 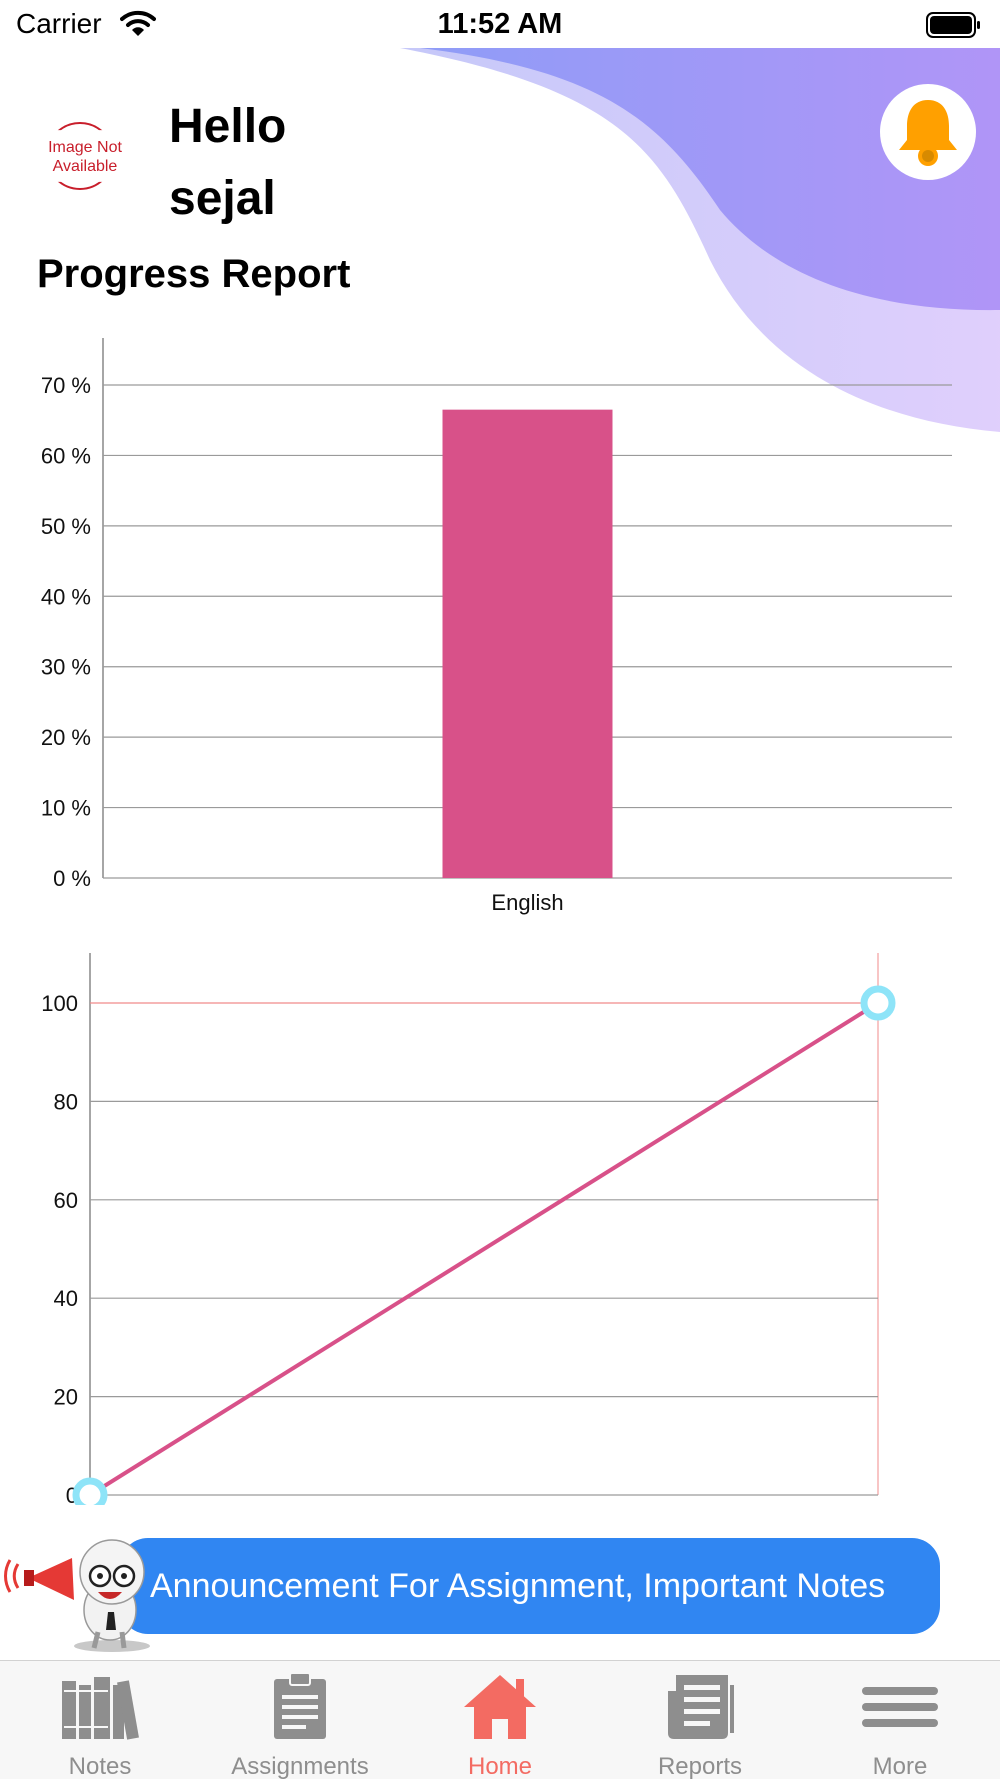 I want to click on menu-icon, so click(x=900, y=1707).